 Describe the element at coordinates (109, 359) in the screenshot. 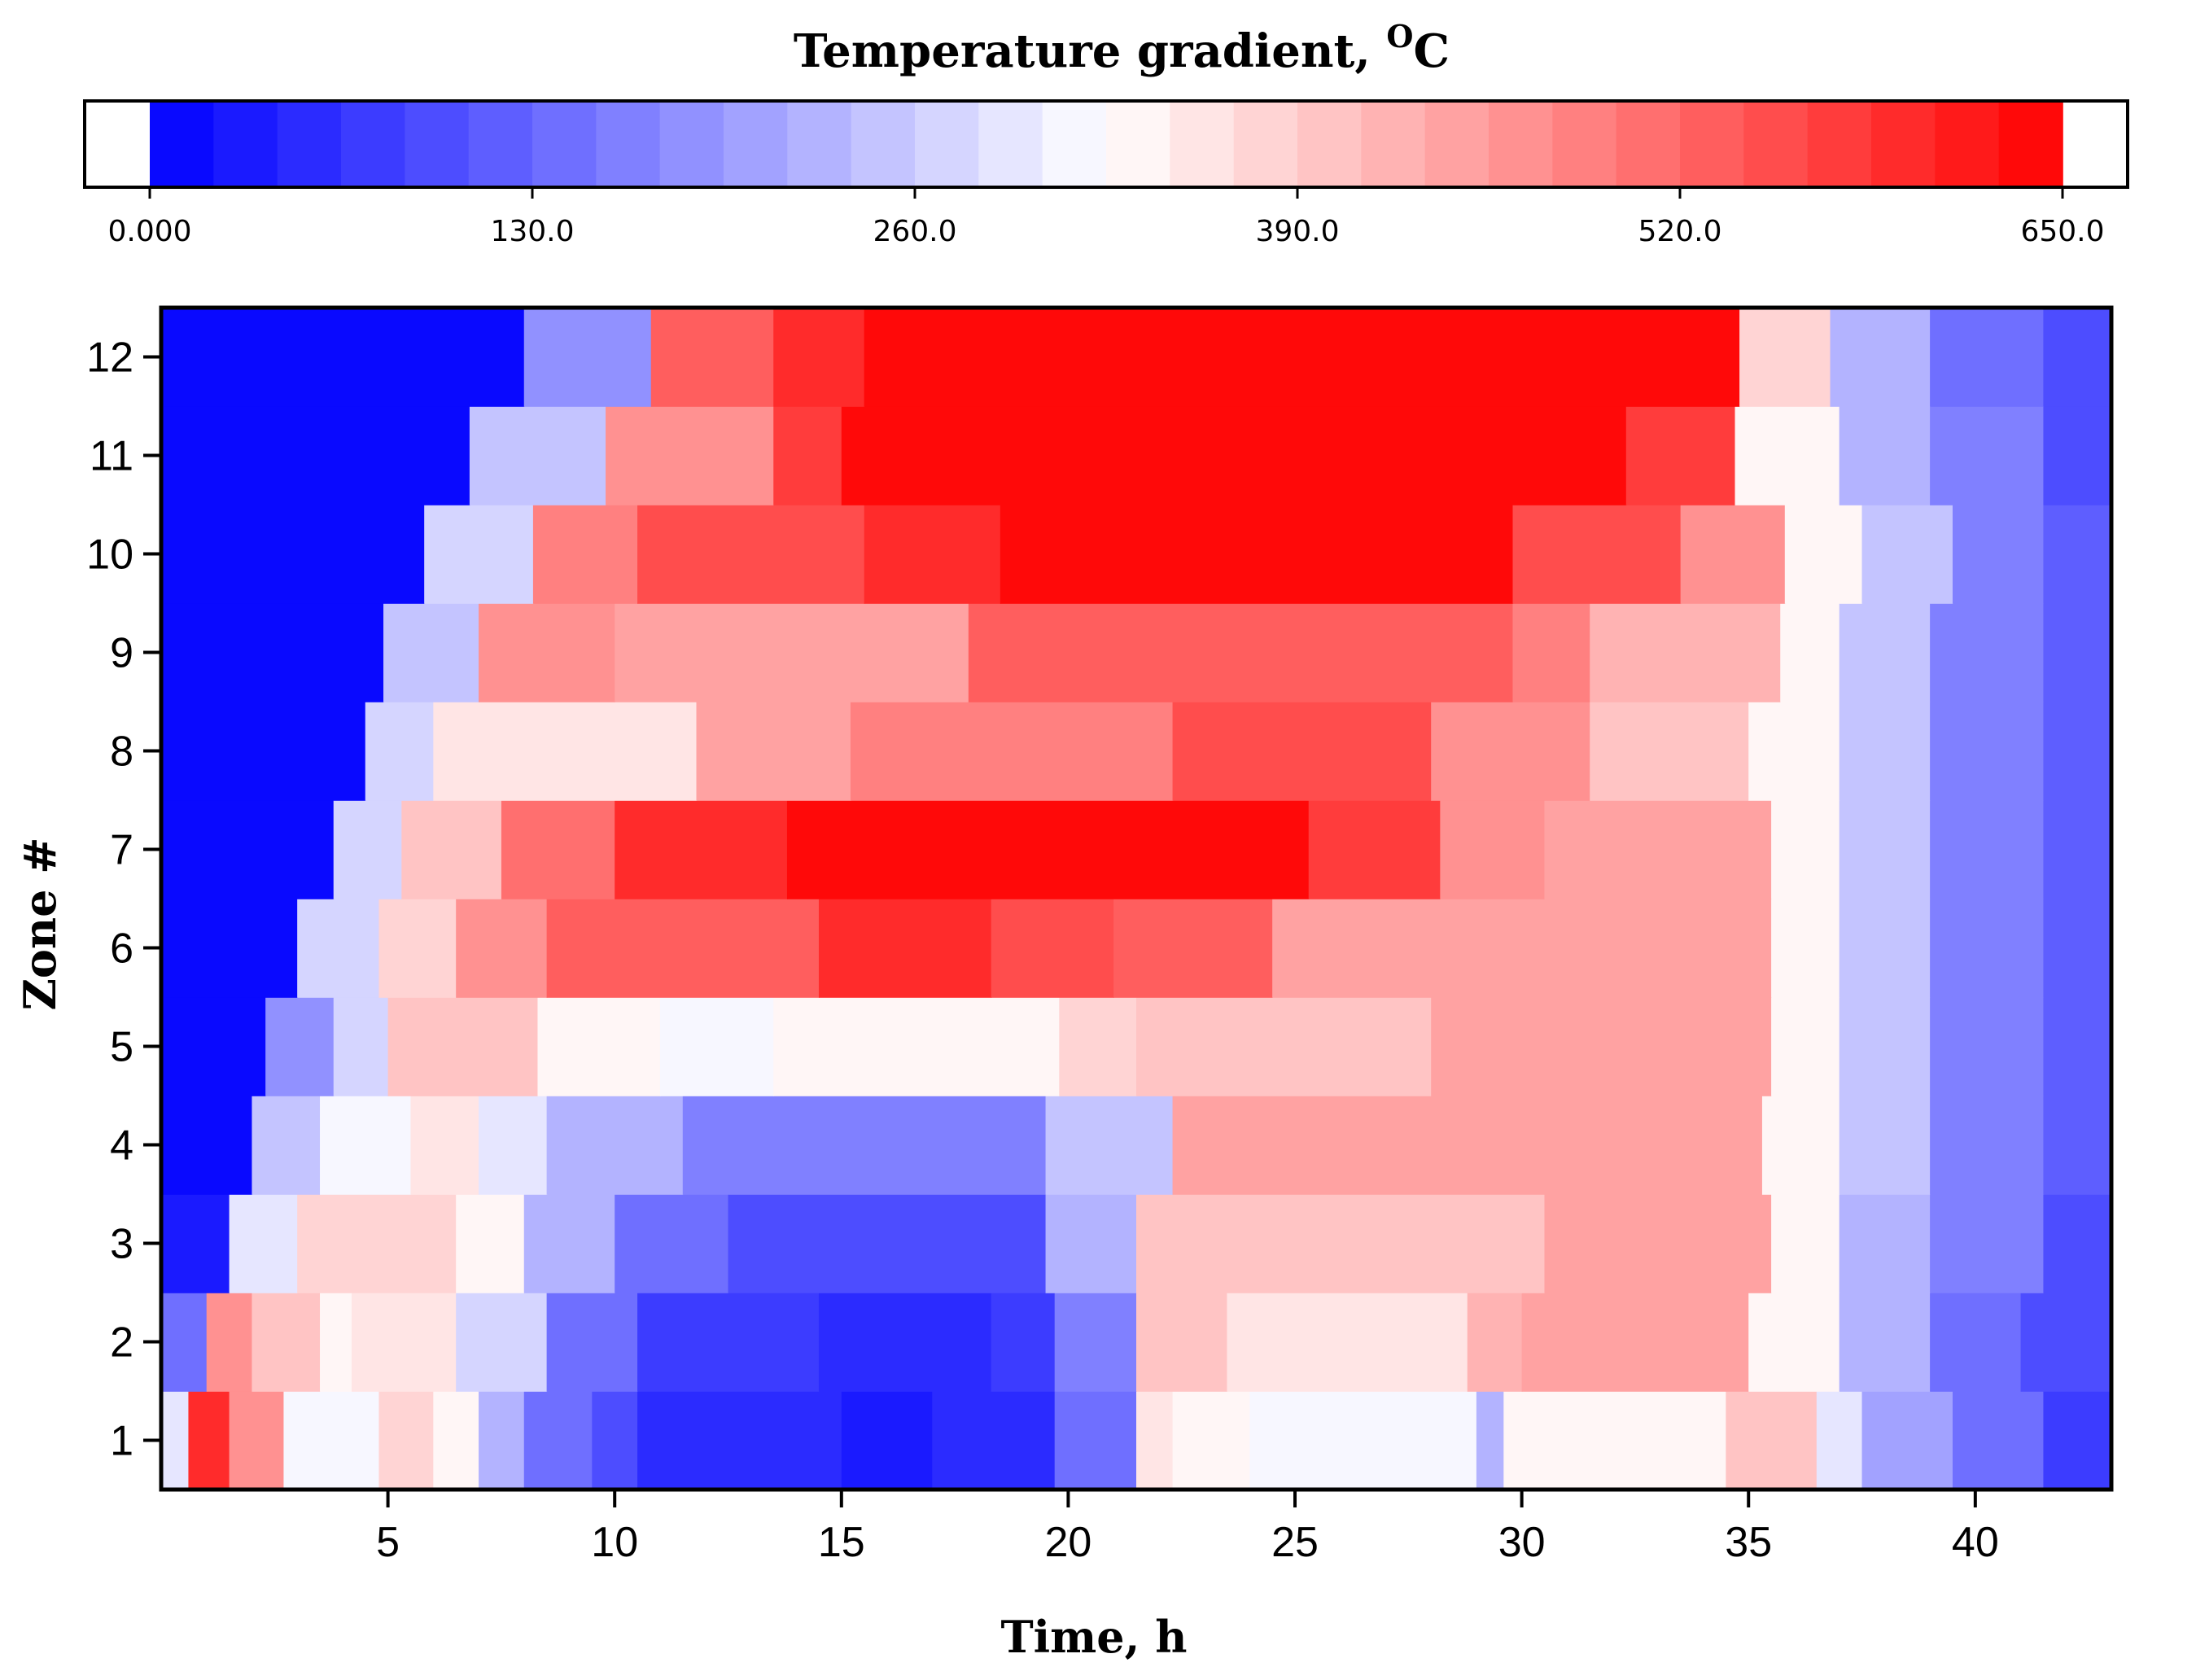

I see `y-tick-label: 12` at that location.